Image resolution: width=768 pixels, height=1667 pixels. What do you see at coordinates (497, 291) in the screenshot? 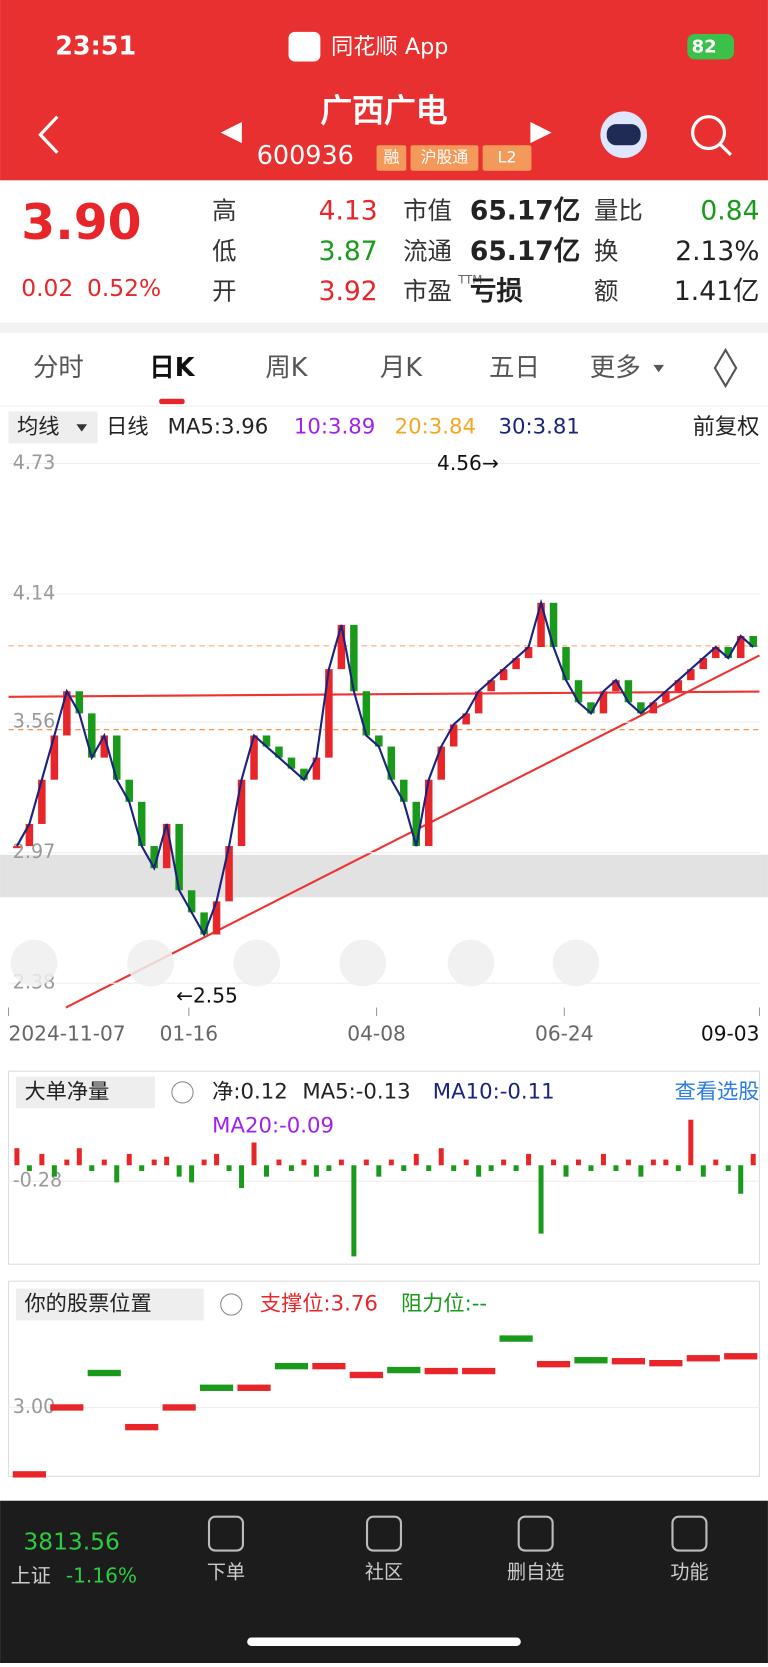
I see `field-value: 亏损` at bounding box center [497, 291].